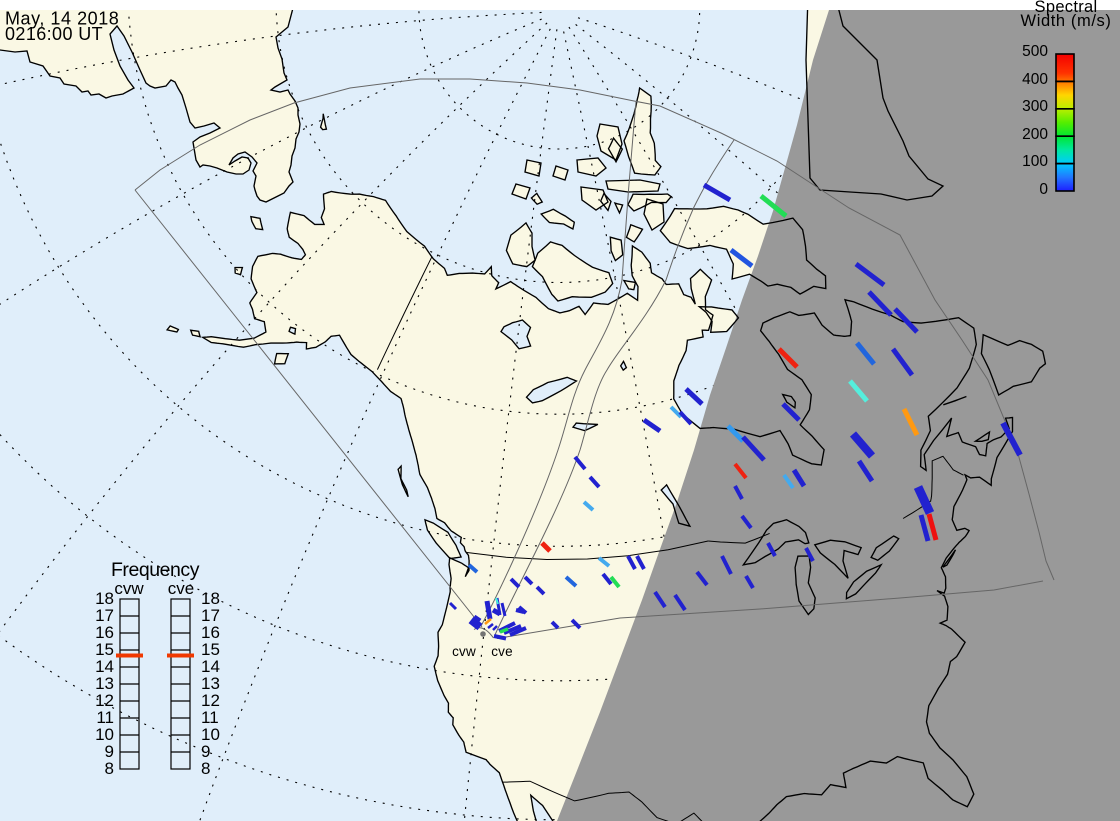 Image resolution: width=1120 pixels, height=821 pixels. What do you see at coordinates (54, 34) in the screenshot?
I see `svg-text: 0216:00 UT` at bounding box center [54, 34].